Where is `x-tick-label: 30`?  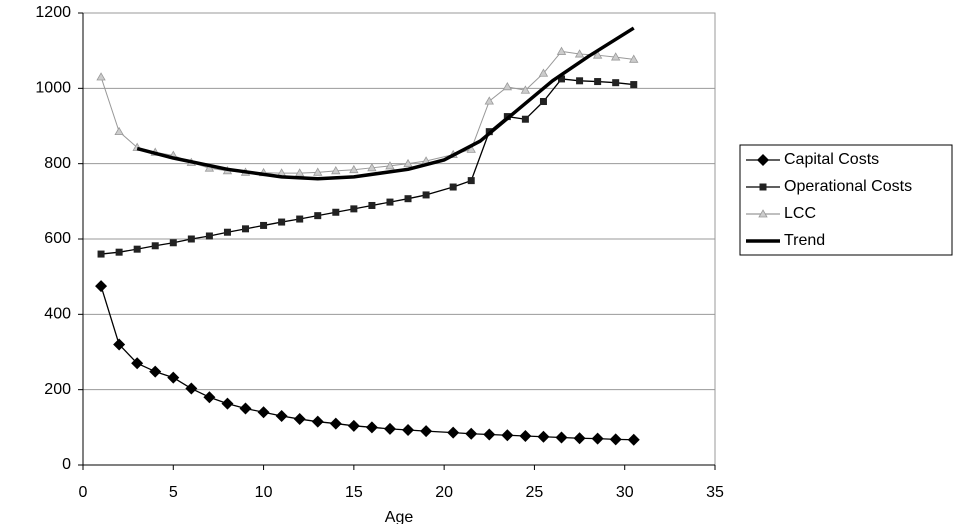 x-tick-label: 30 is located at coordinates (625, 492).